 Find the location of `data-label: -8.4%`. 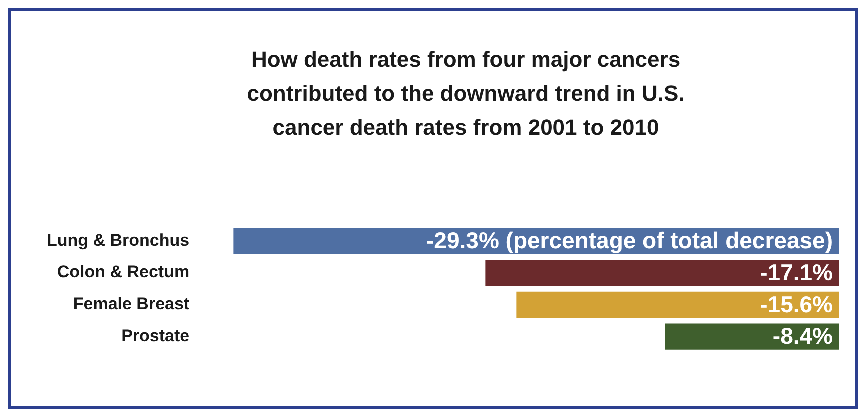

data-label: -8.4% is located at coordinates (802, 336).